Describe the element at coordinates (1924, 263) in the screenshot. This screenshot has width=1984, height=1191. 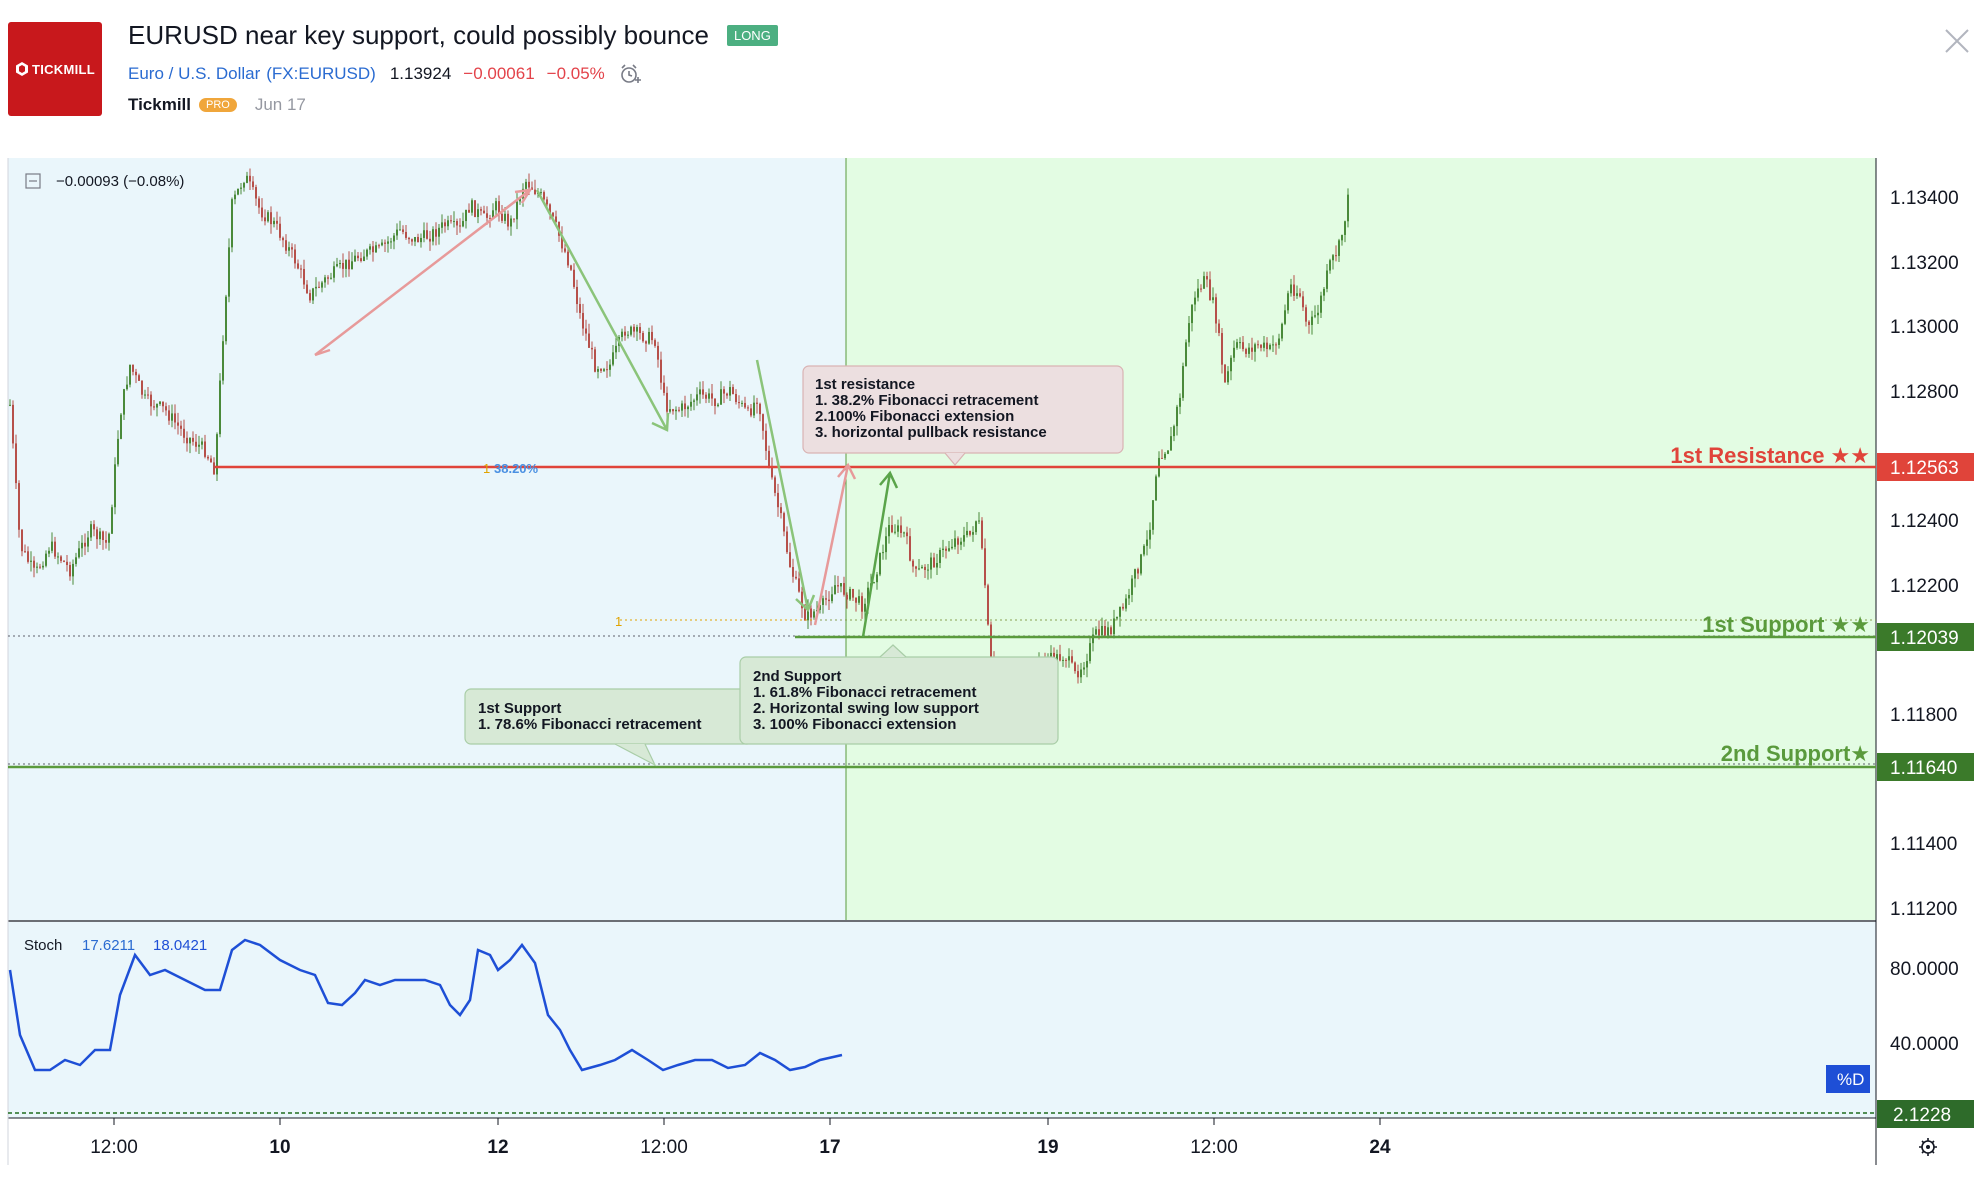
I see `price-tick: 1.13200` at that location.